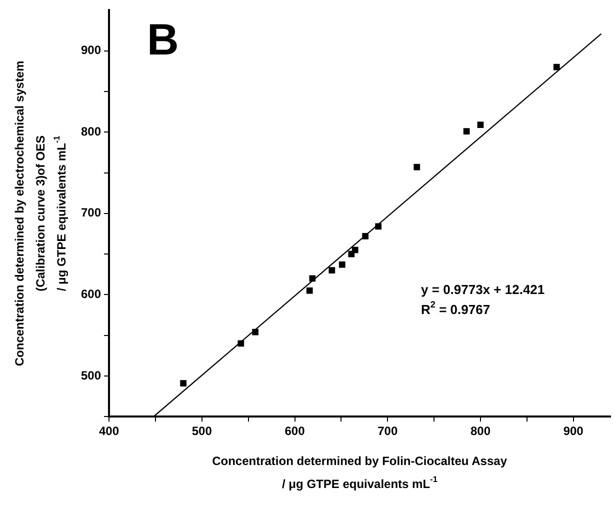 This screenshot has width=615, height=512. I want to click on x-tick-label: 900, so click(573, 431).